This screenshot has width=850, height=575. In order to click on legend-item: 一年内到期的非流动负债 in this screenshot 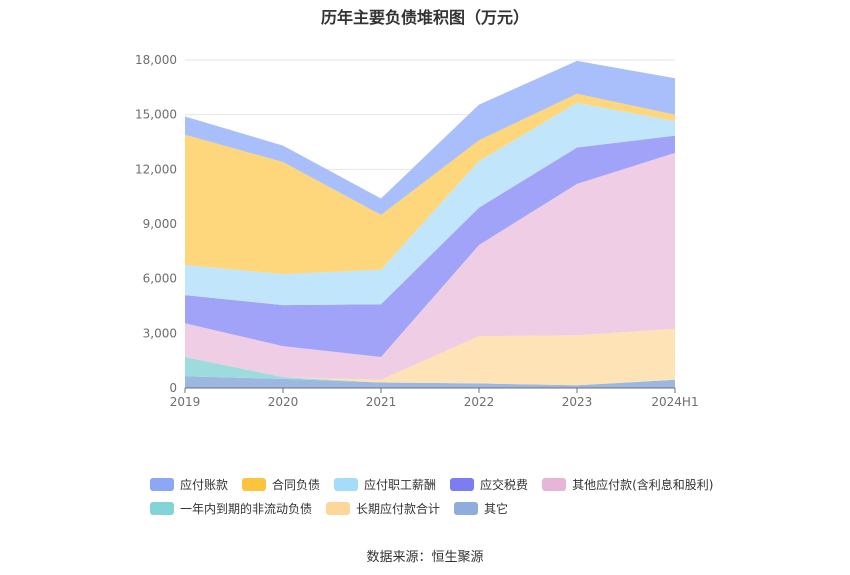, I will do `click(231, 508)`.